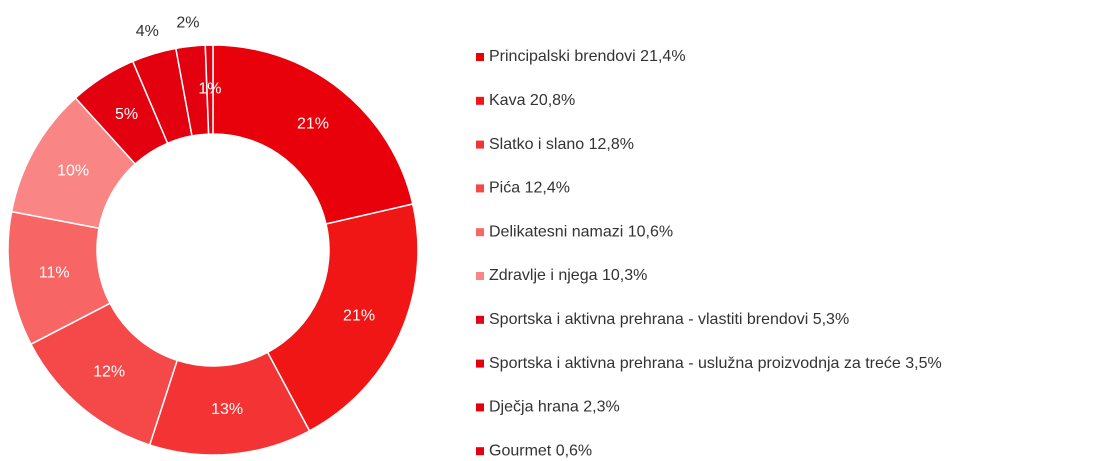  What do you see at coordinates (73, 171) in the screenshot?
I see `slice-label: 10%` at bounding box center [73, 171].